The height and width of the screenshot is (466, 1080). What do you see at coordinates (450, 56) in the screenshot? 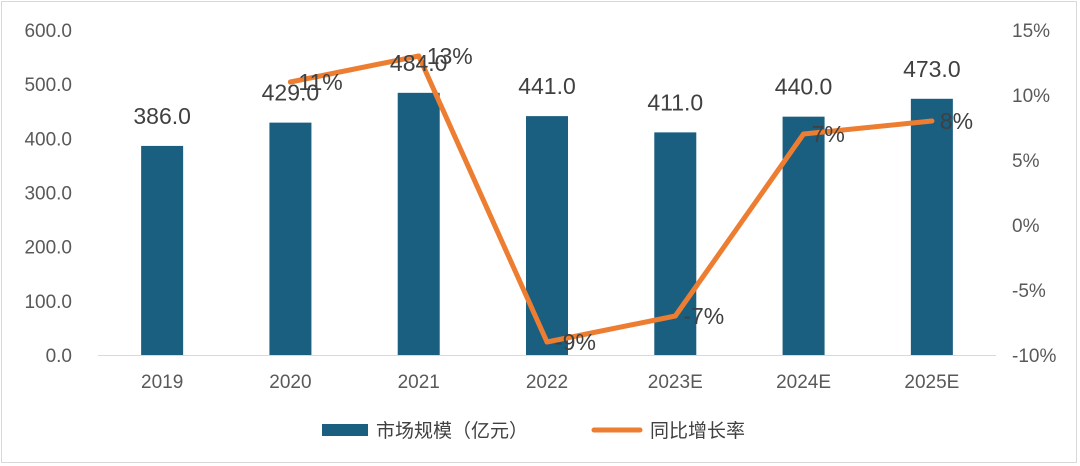
I see `line-data-label: 13%` at bounding box center [450, 56].